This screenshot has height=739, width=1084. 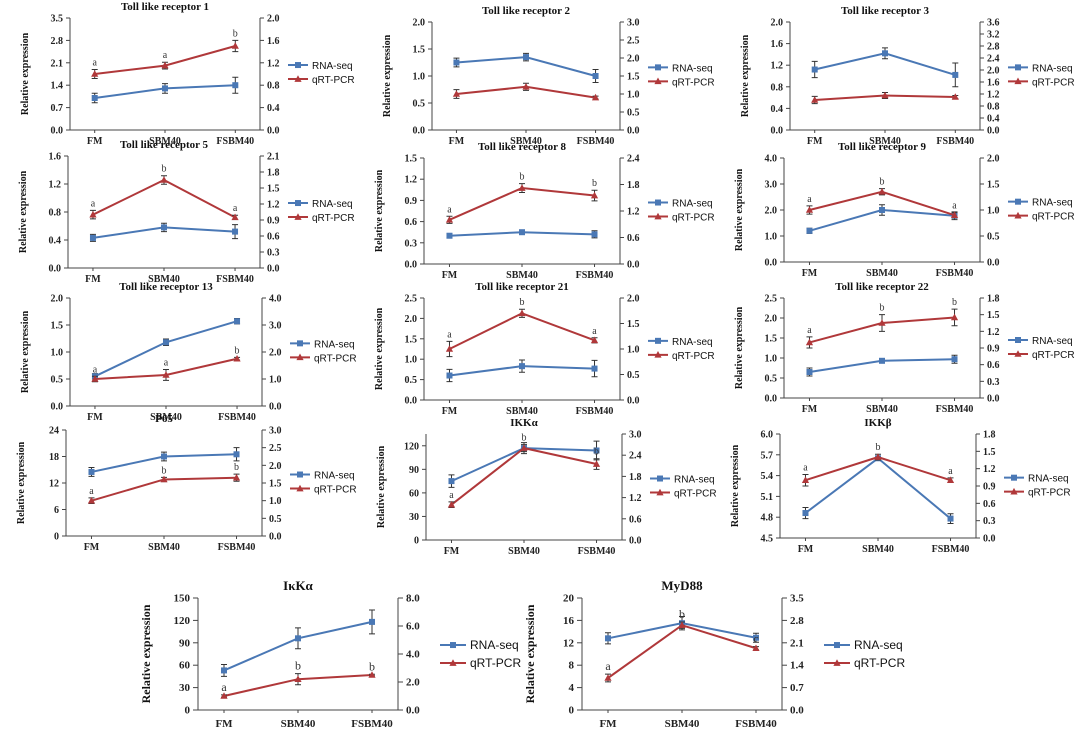 What do you see at coordinates (54, 431) in the screenshot?
I see `left-tick-label: 24` at bounding box center [54, 431].